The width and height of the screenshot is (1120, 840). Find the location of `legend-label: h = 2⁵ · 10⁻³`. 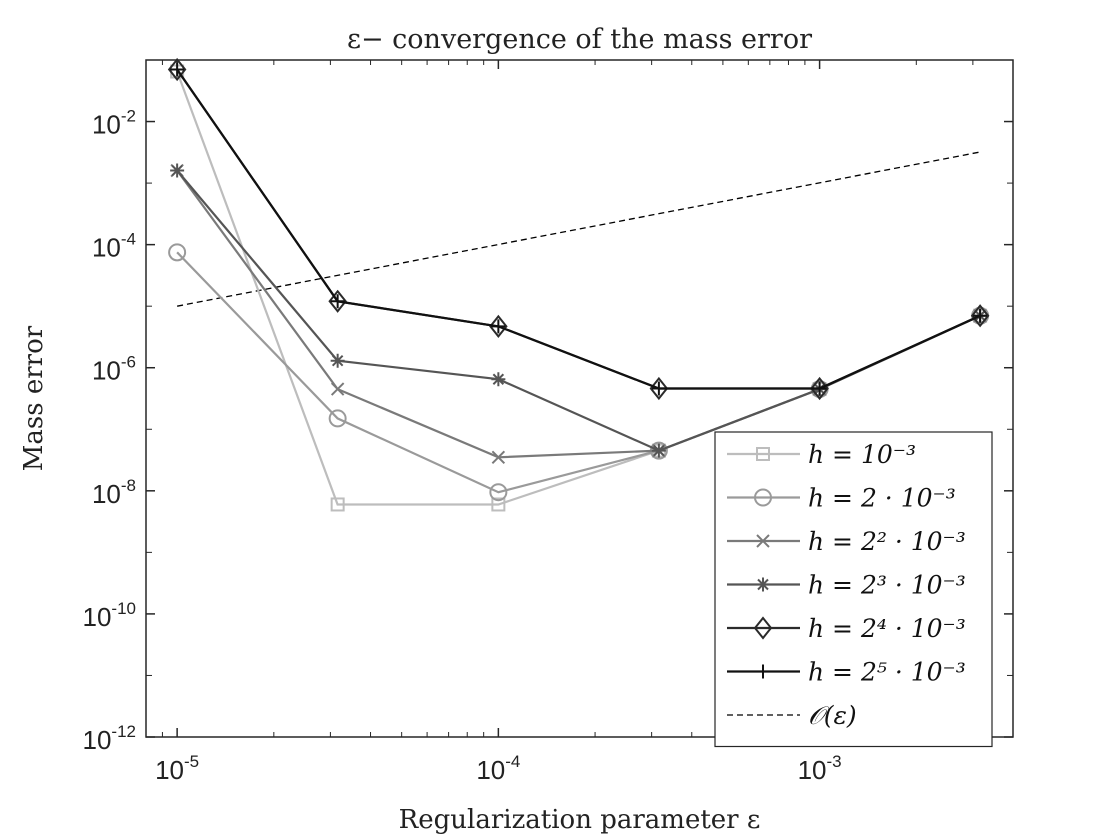

legend-label: h = 2⁵ · 10⁻³ is located at coordinates (887, 672).